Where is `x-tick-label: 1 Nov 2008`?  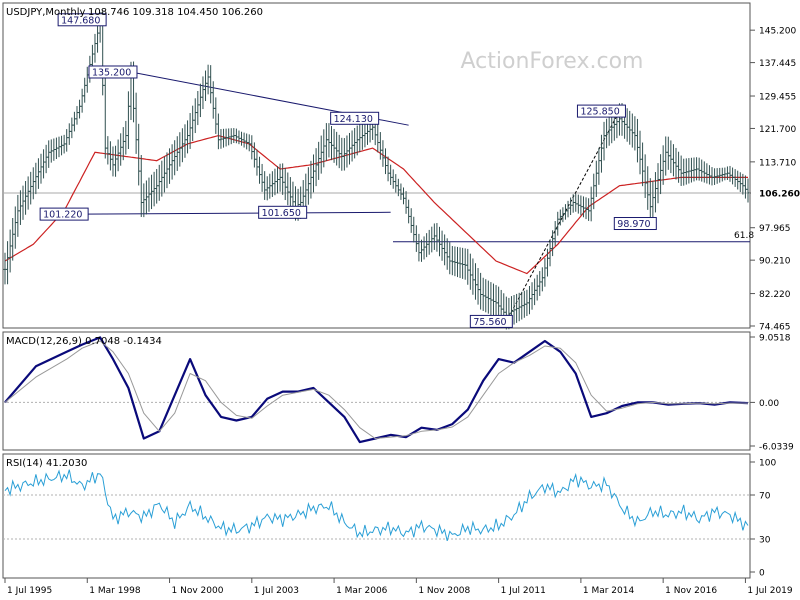
x-tick-label: 1 Nov 2008 is located at coordinates (444, 591).